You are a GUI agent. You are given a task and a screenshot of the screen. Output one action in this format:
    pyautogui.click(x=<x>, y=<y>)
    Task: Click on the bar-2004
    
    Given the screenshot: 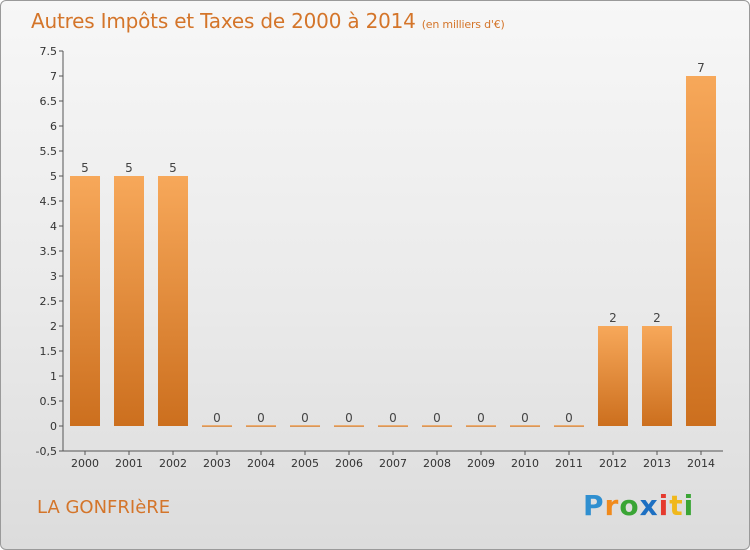 What is the action you would take?
    pyautogui.click(x=261, y=426)
    